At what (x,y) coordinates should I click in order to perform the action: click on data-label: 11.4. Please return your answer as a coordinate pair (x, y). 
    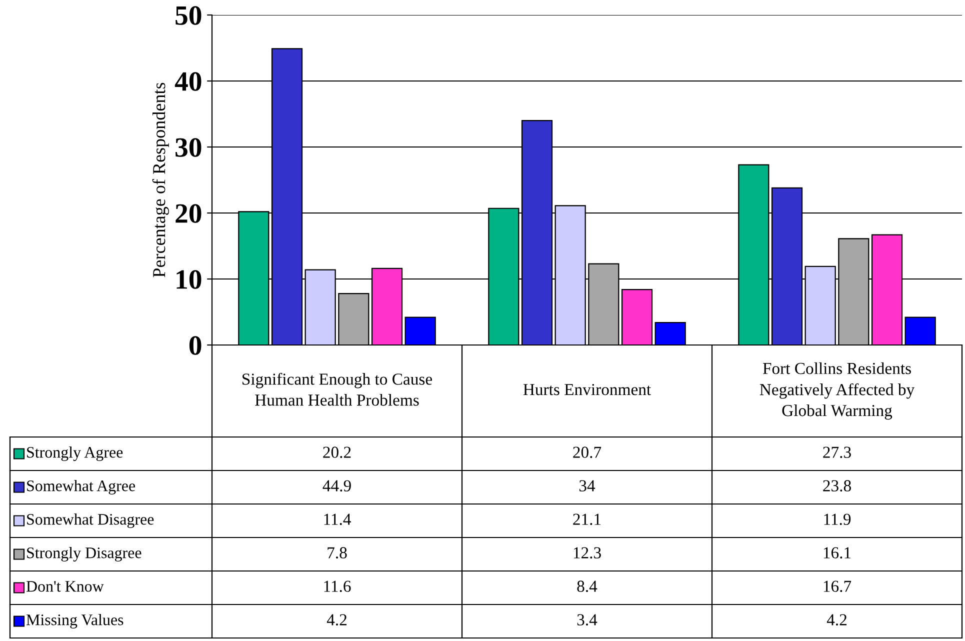
    Looking at the image, I should click on (338, 519).